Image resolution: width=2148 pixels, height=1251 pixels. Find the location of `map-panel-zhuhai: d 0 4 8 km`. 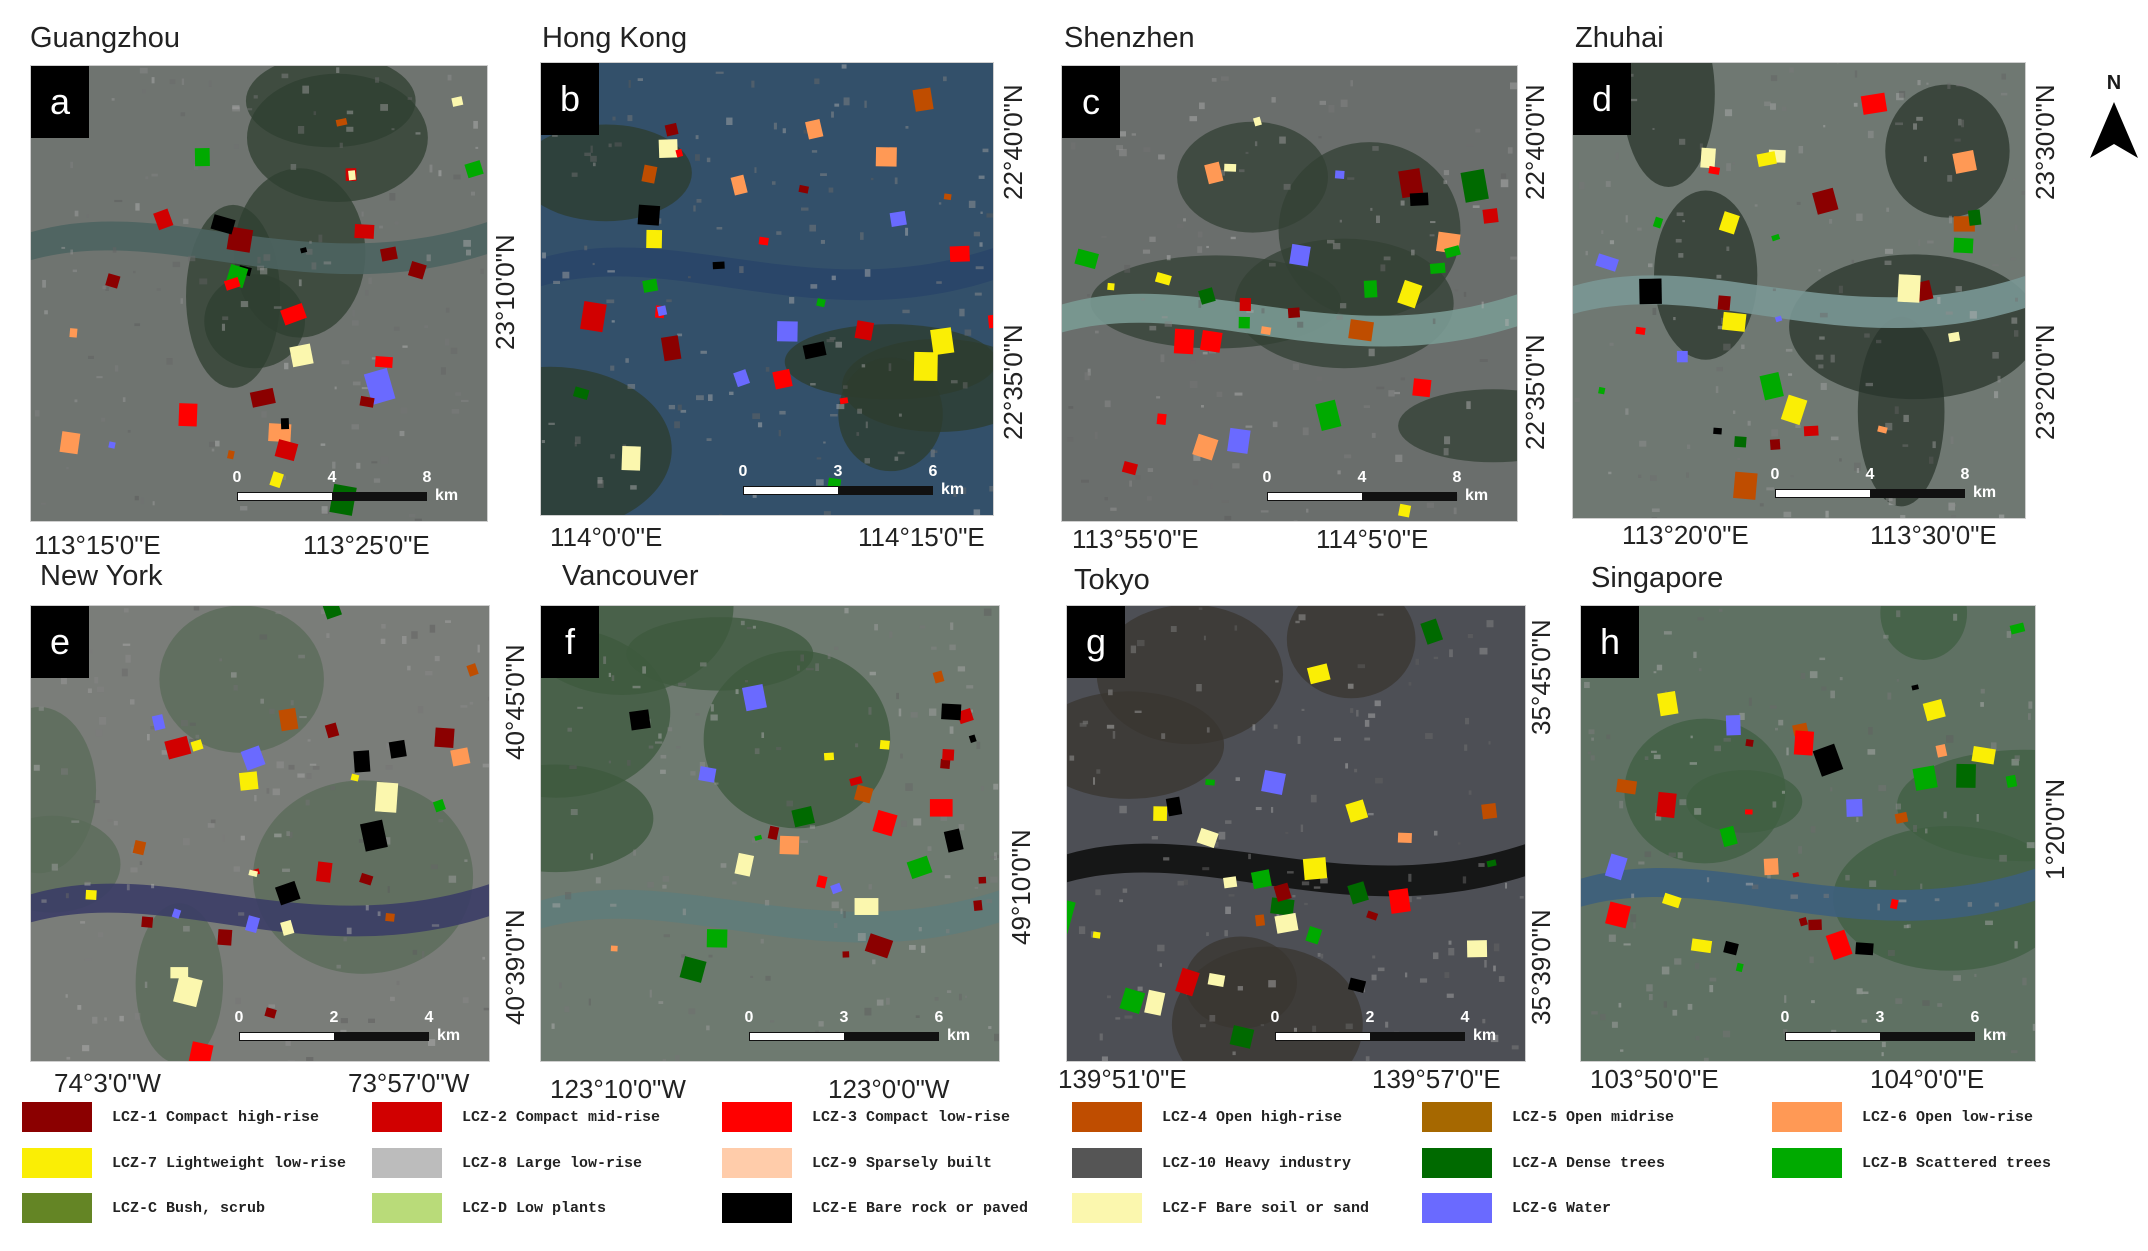

map-panel-zhuhai: d 0 4 8 km is located at coordinates (1799, 290).